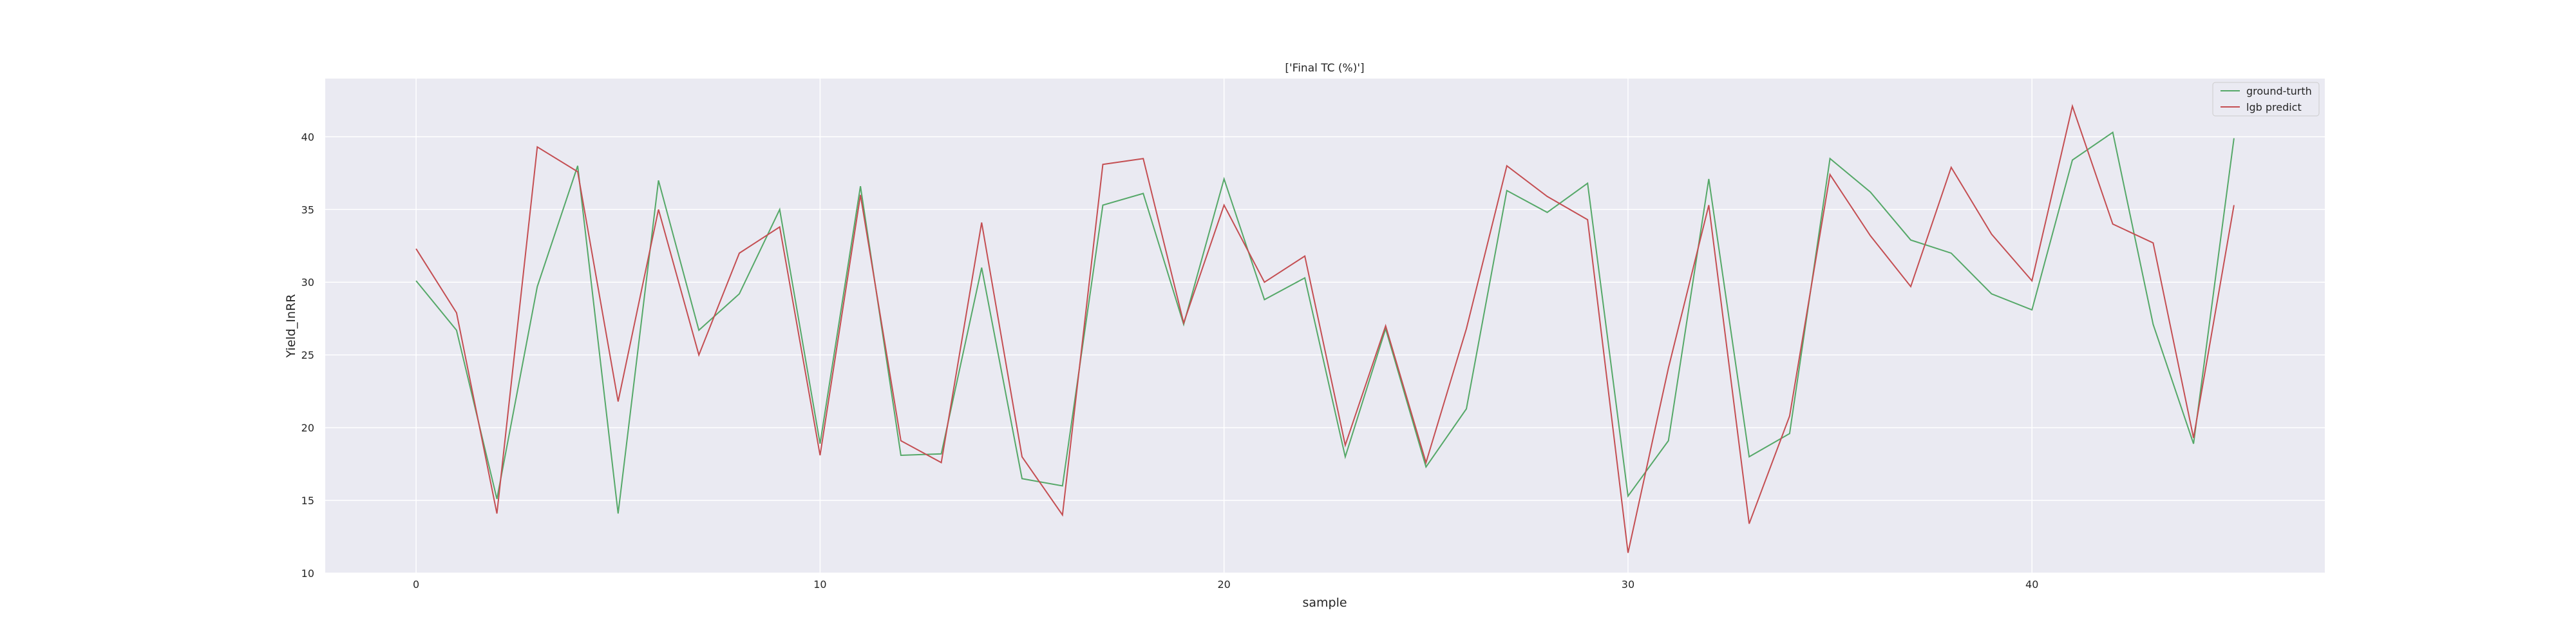 Image resolution: width=2576 pixels, height=644 pixels. Describe the element at coordinates (1324, 603) in the screenshot. I see `x-axis-label: sample` at that location.